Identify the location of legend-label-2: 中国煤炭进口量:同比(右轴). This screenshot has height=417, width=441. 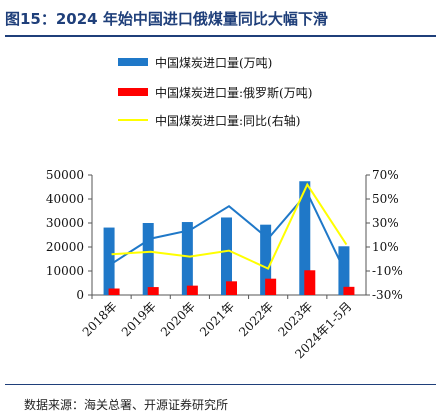
(227, 120).